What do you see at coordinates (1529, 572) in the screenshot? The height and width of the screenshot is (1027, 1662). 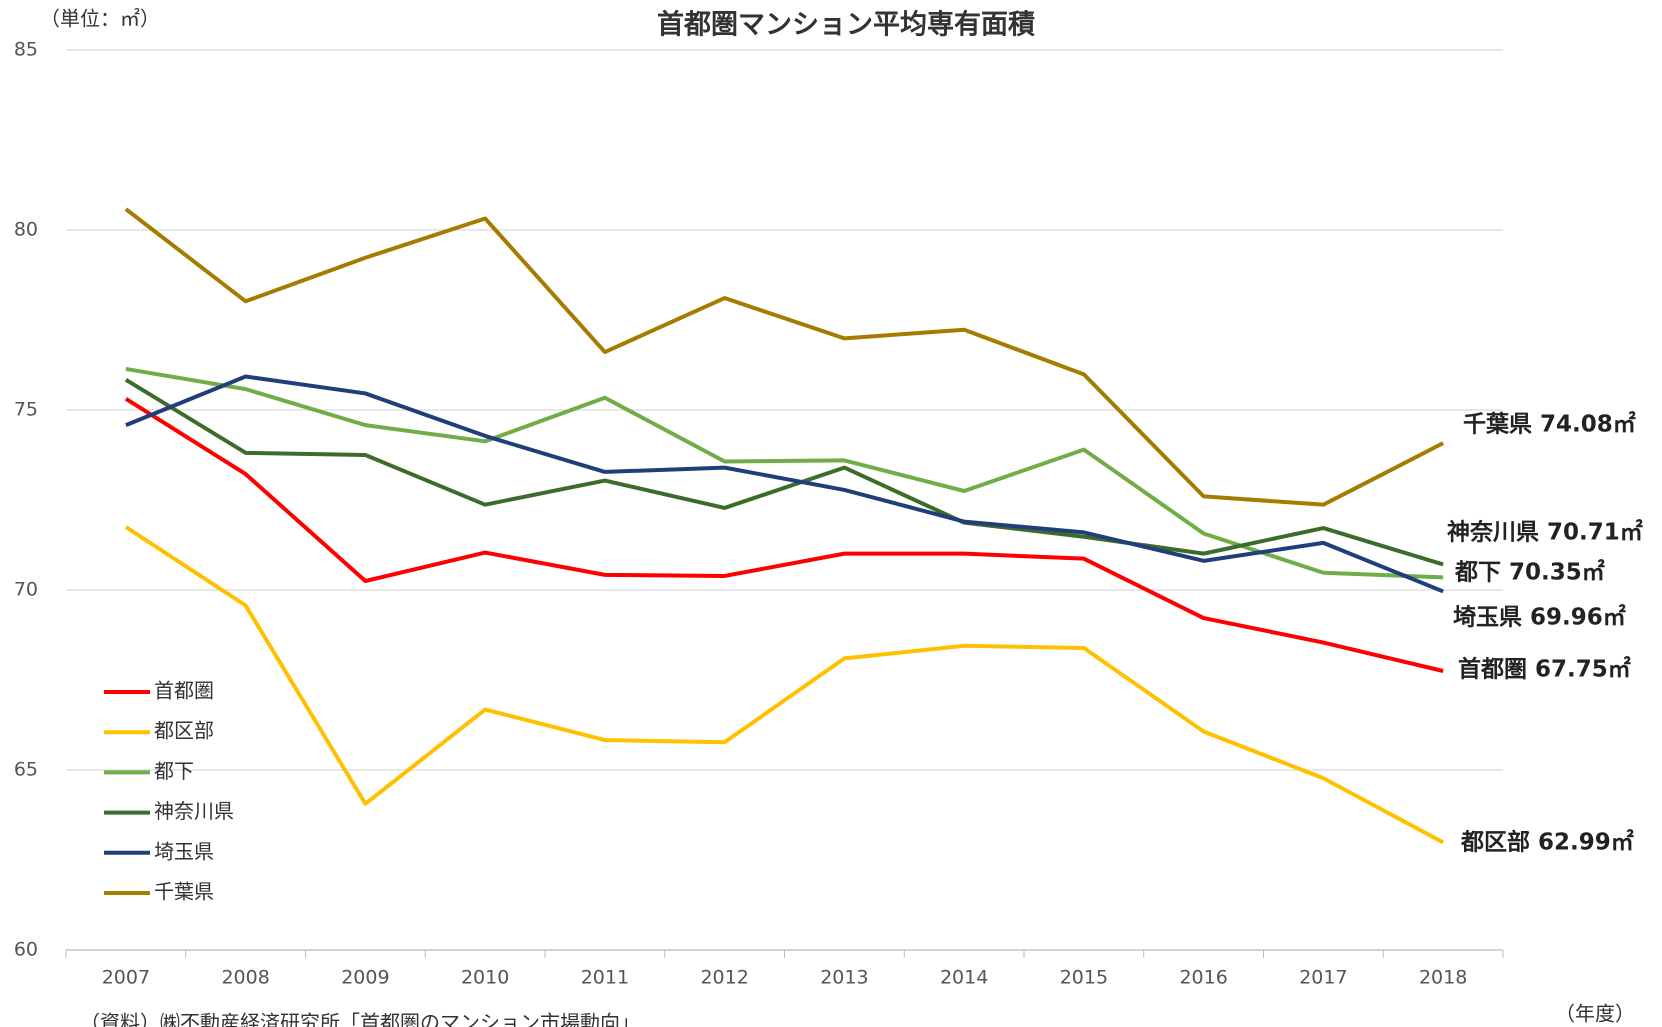 I see `data-label: 都下 70.35㎡` at bounding box center [1529, 572].